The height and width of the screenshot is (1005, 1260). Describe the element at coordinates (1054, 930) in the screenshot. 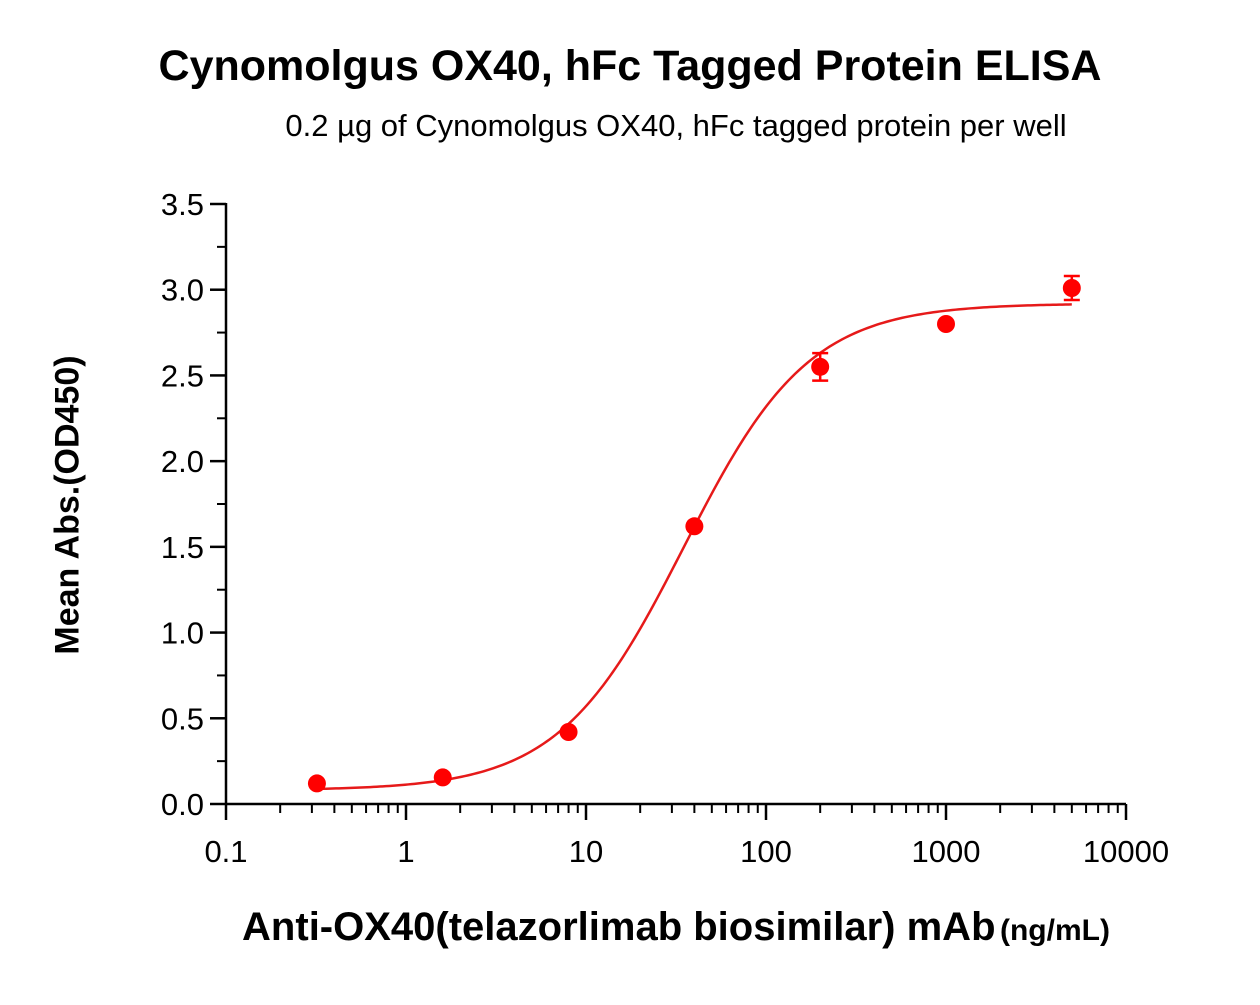

I see `x-axis-label-unit: (ng/mL)` at that location.